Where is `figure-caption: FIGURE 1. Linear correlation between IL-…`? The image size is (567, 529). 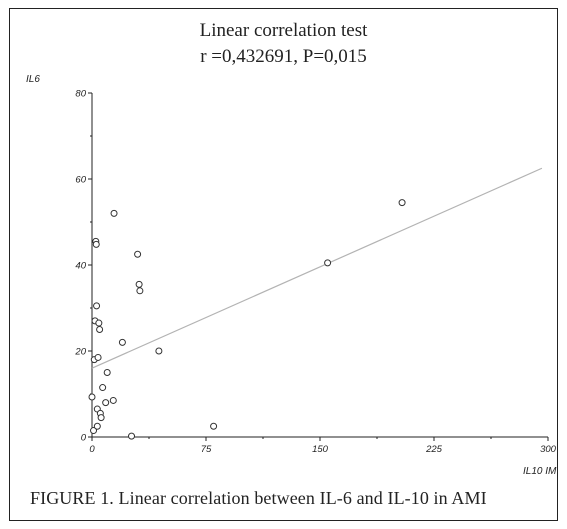
figure-caption: FIGURE 1. Linear correlation between IL-… is located at coordinates (258, 498).